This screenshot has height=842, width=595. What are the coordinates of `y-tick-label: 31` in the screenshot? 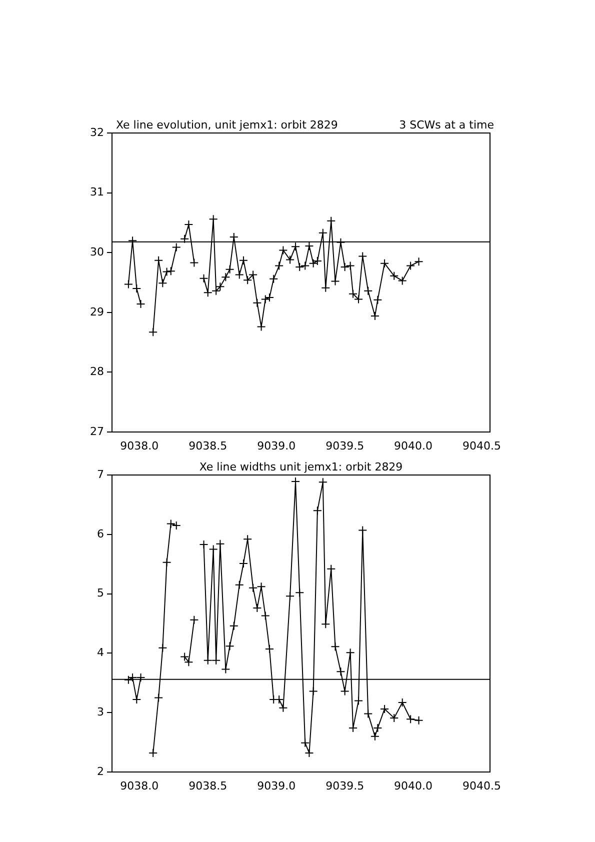 It's located at (97, 192).